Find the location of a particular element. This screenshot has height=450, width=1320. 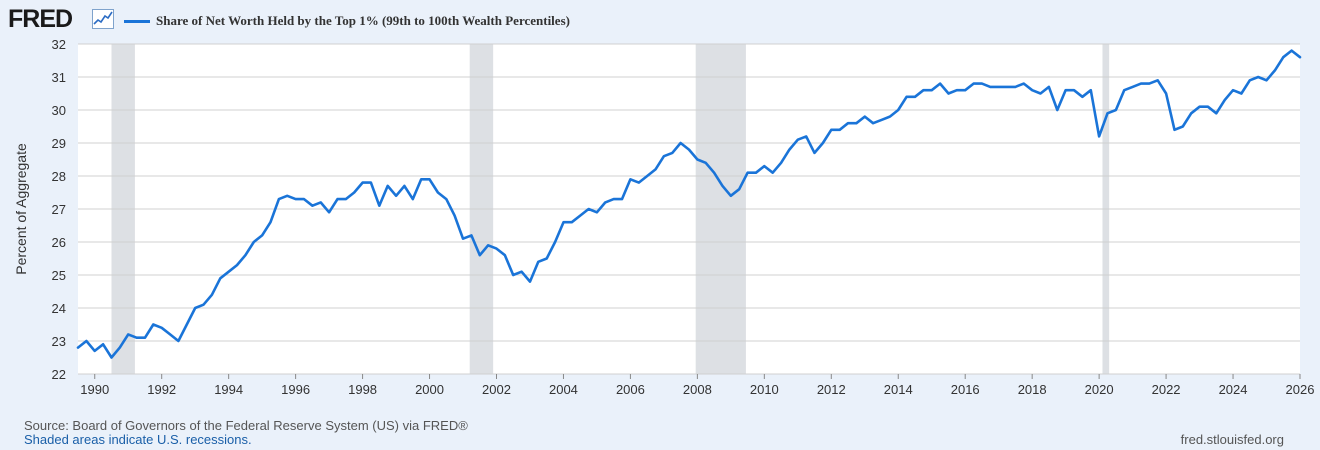

x-tick-label: 1992 is located at coordinates (161, 389).